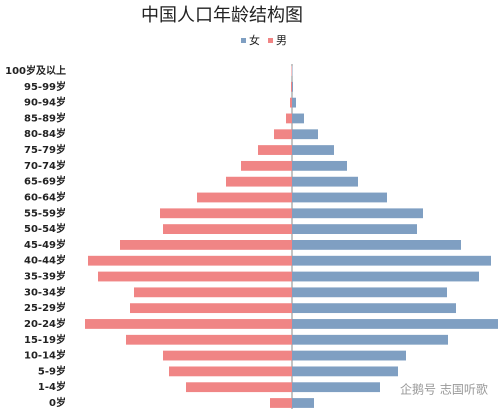 This screenshot has height=409, width=500. Describe the element at coordinates (45, 228) in the screenshot. I see `category-label: 50-54岁` at that location.